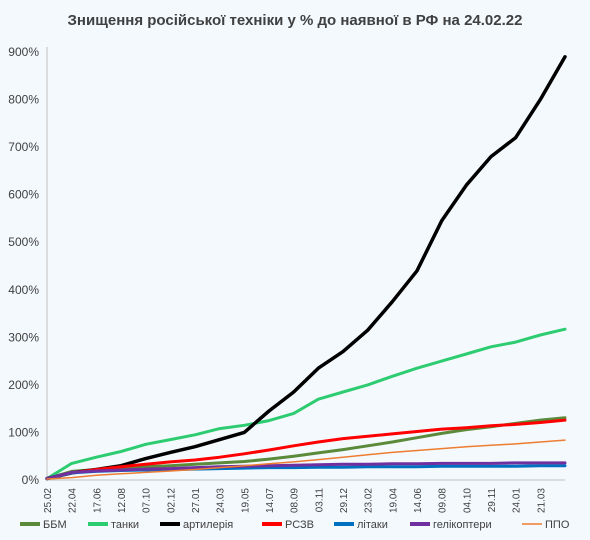 The image size is (590, 540). What do you see at coordinates (467, 500) in the screenshot?
I see `x-tick-label: 04.10` at bounding box center [467, 500].